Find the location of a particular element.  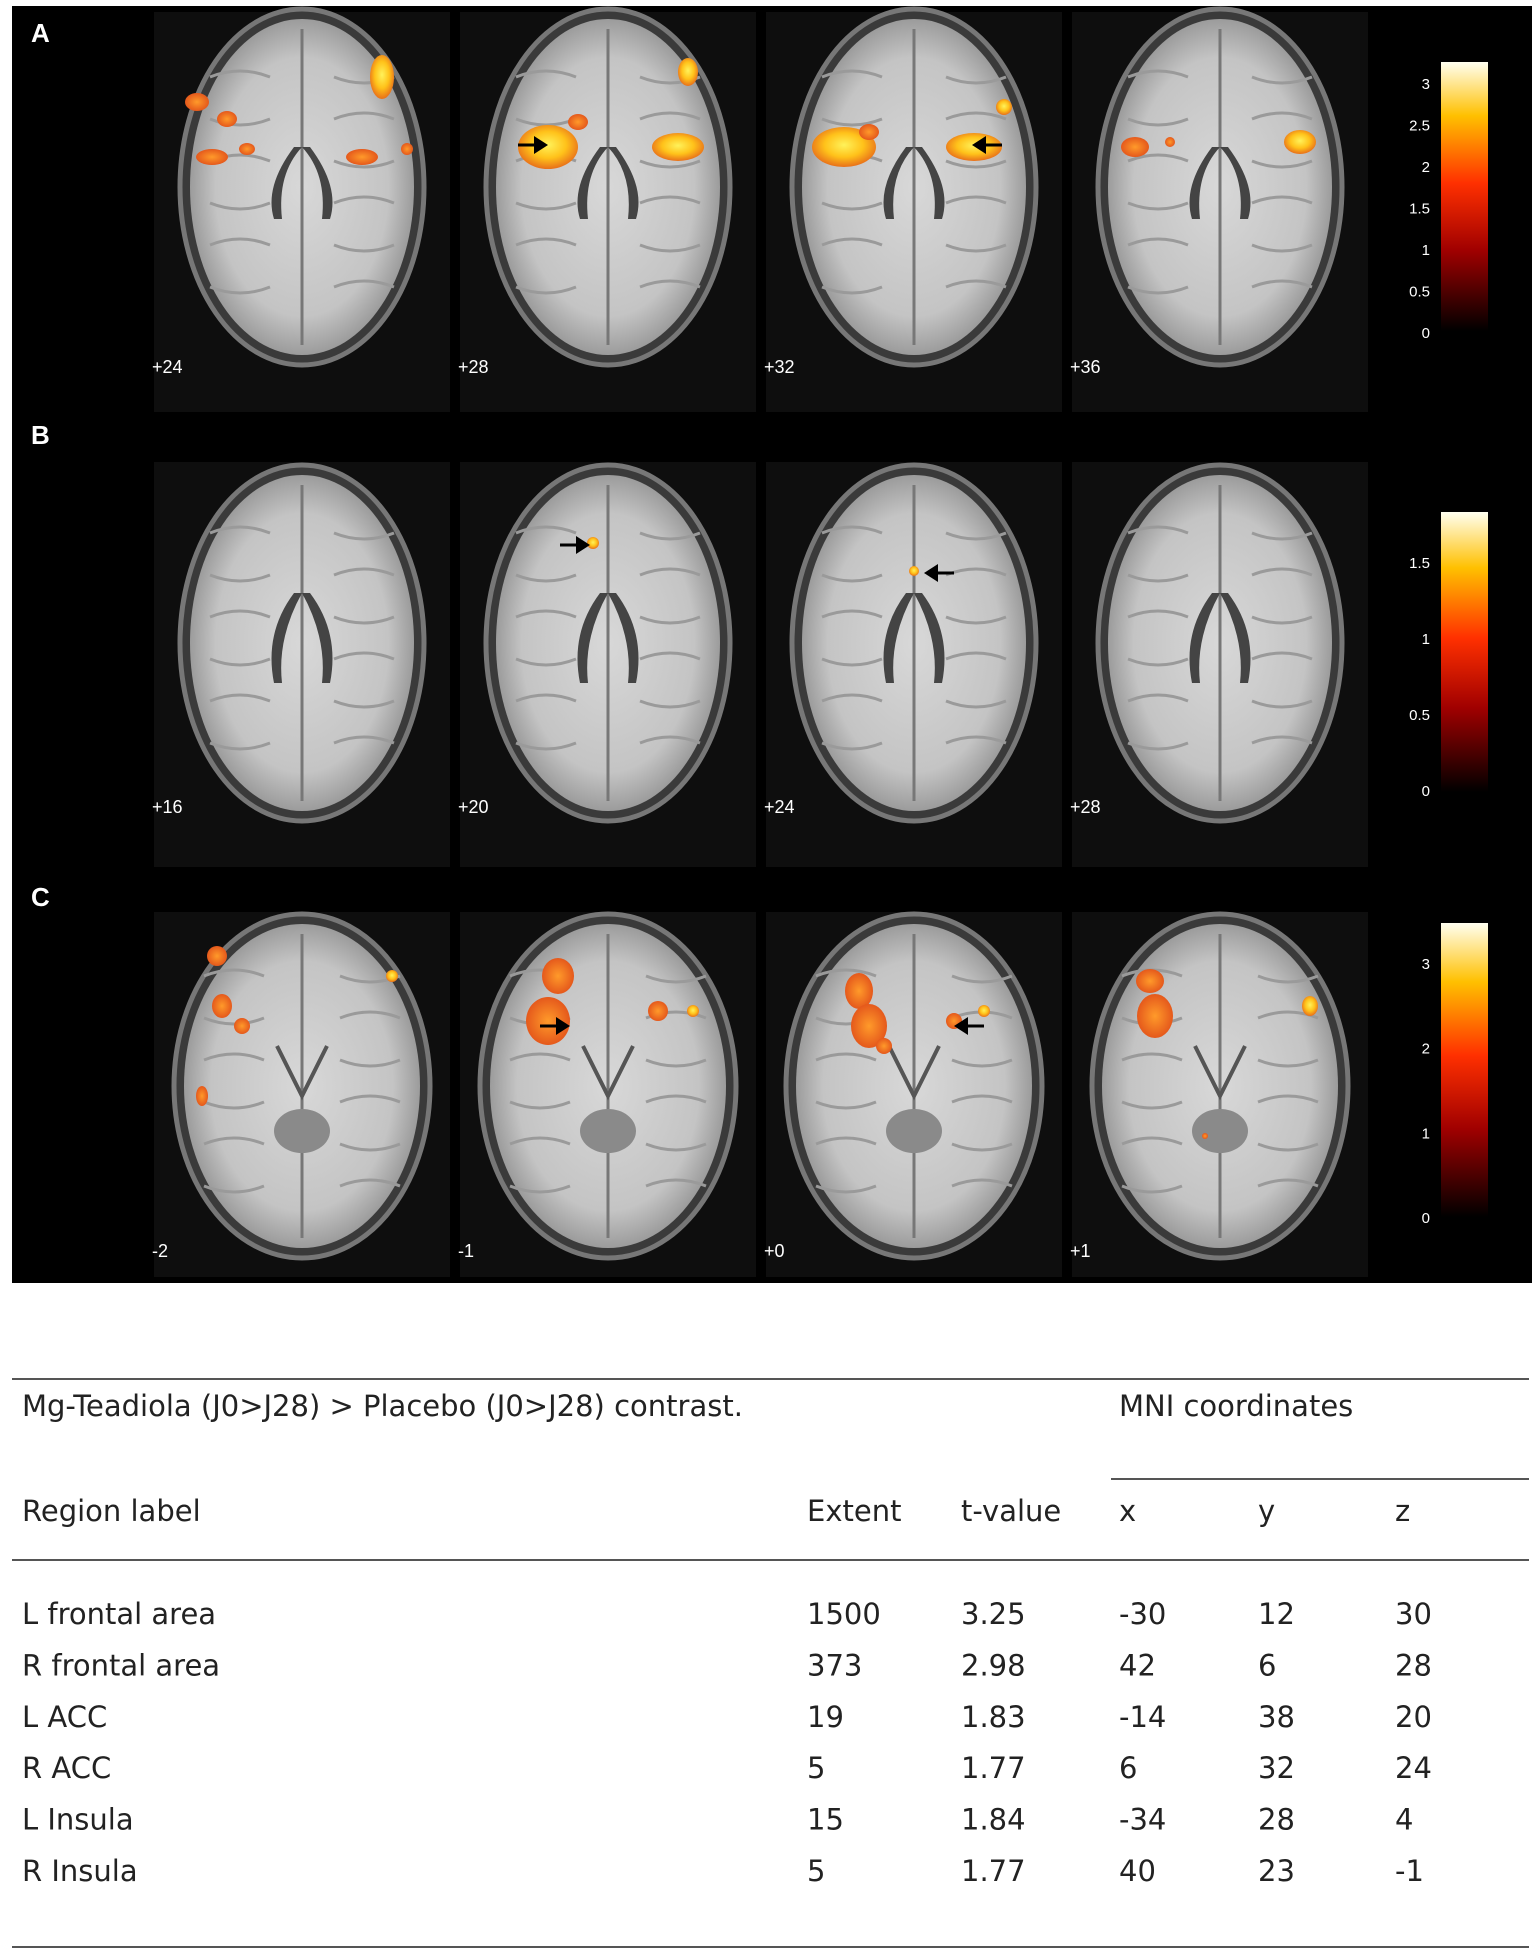

colorbar-tick-label: 2 is located at coordinates (1426, 167).